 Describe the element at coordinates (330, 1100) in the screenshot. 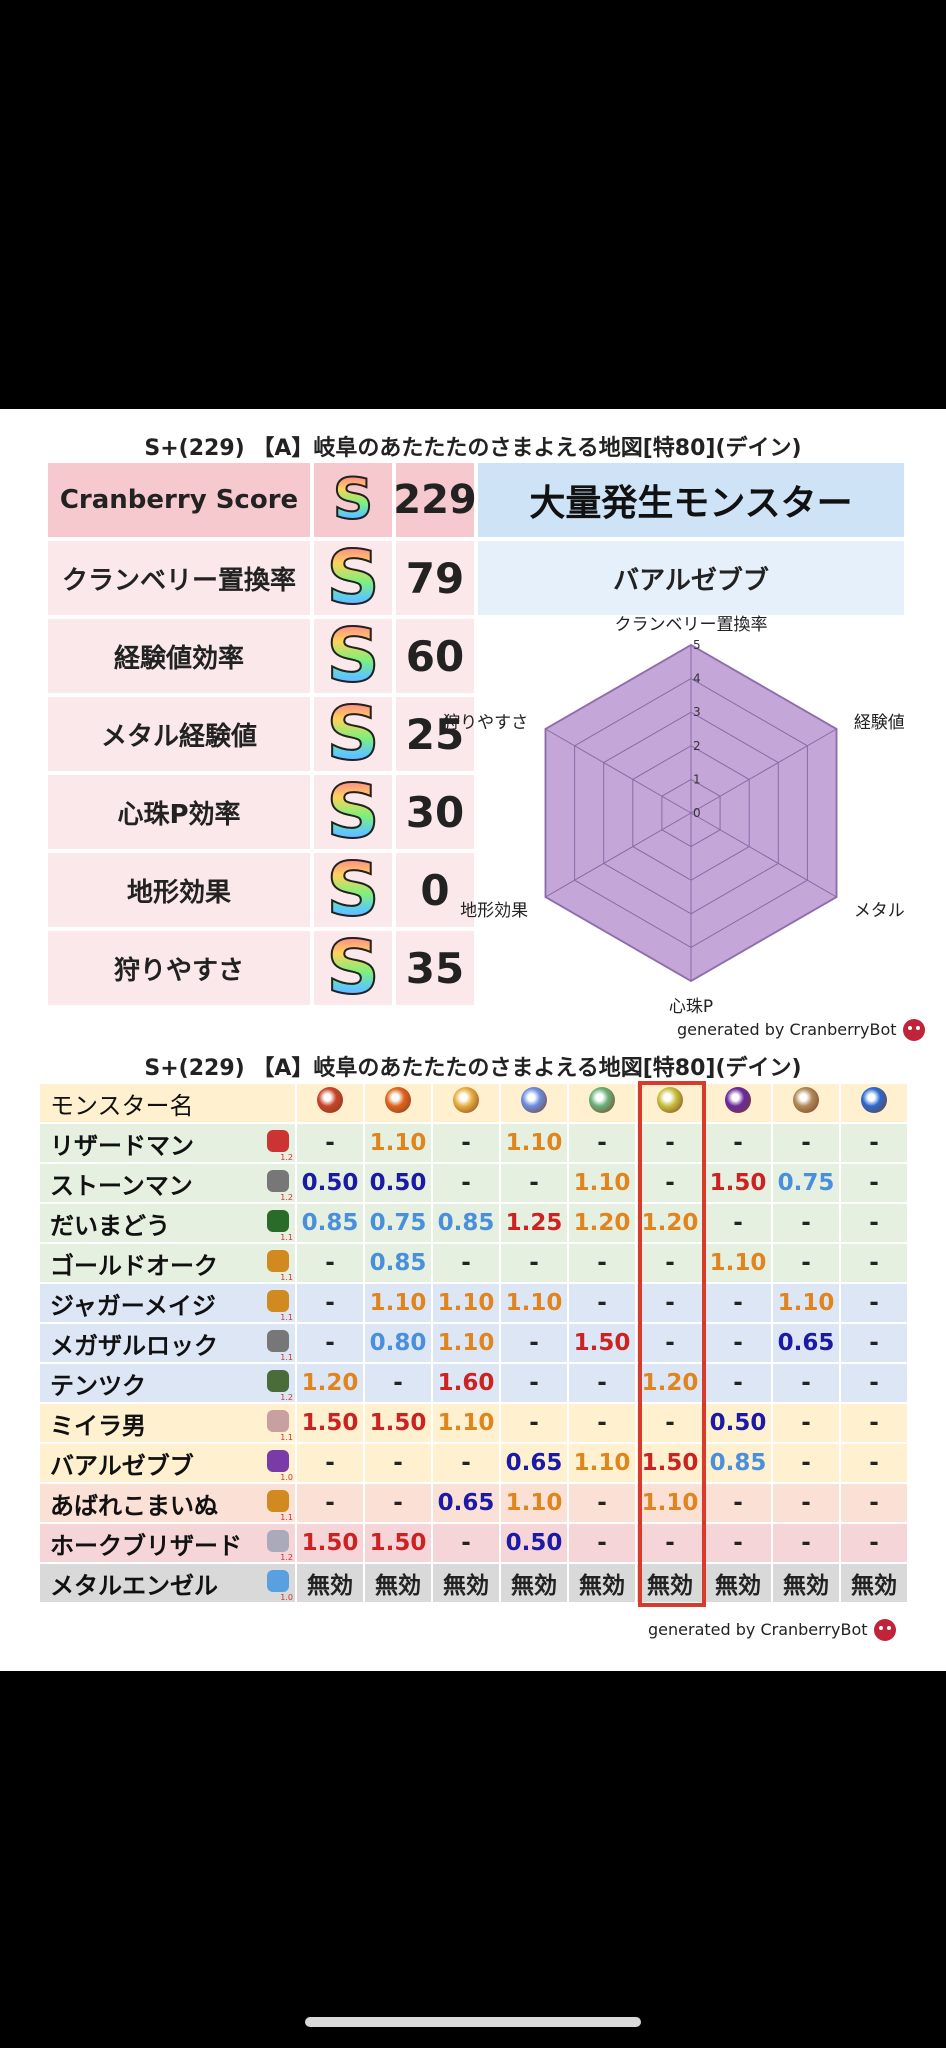

I see `fire-icon` at that location.